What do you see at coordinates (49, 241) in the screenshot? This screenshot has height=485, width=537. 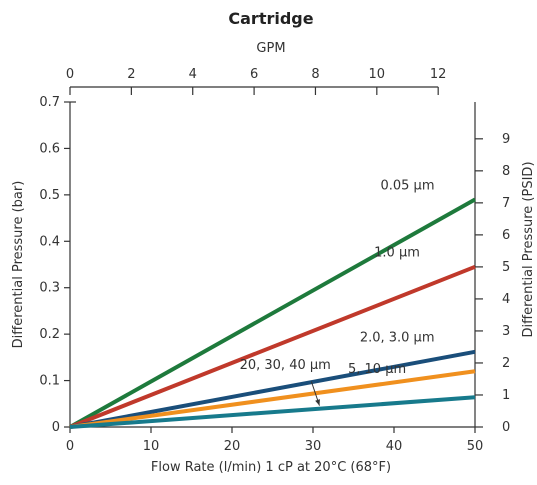 I see `y-tick-label: 0.4` at bounding box center [49, 241].